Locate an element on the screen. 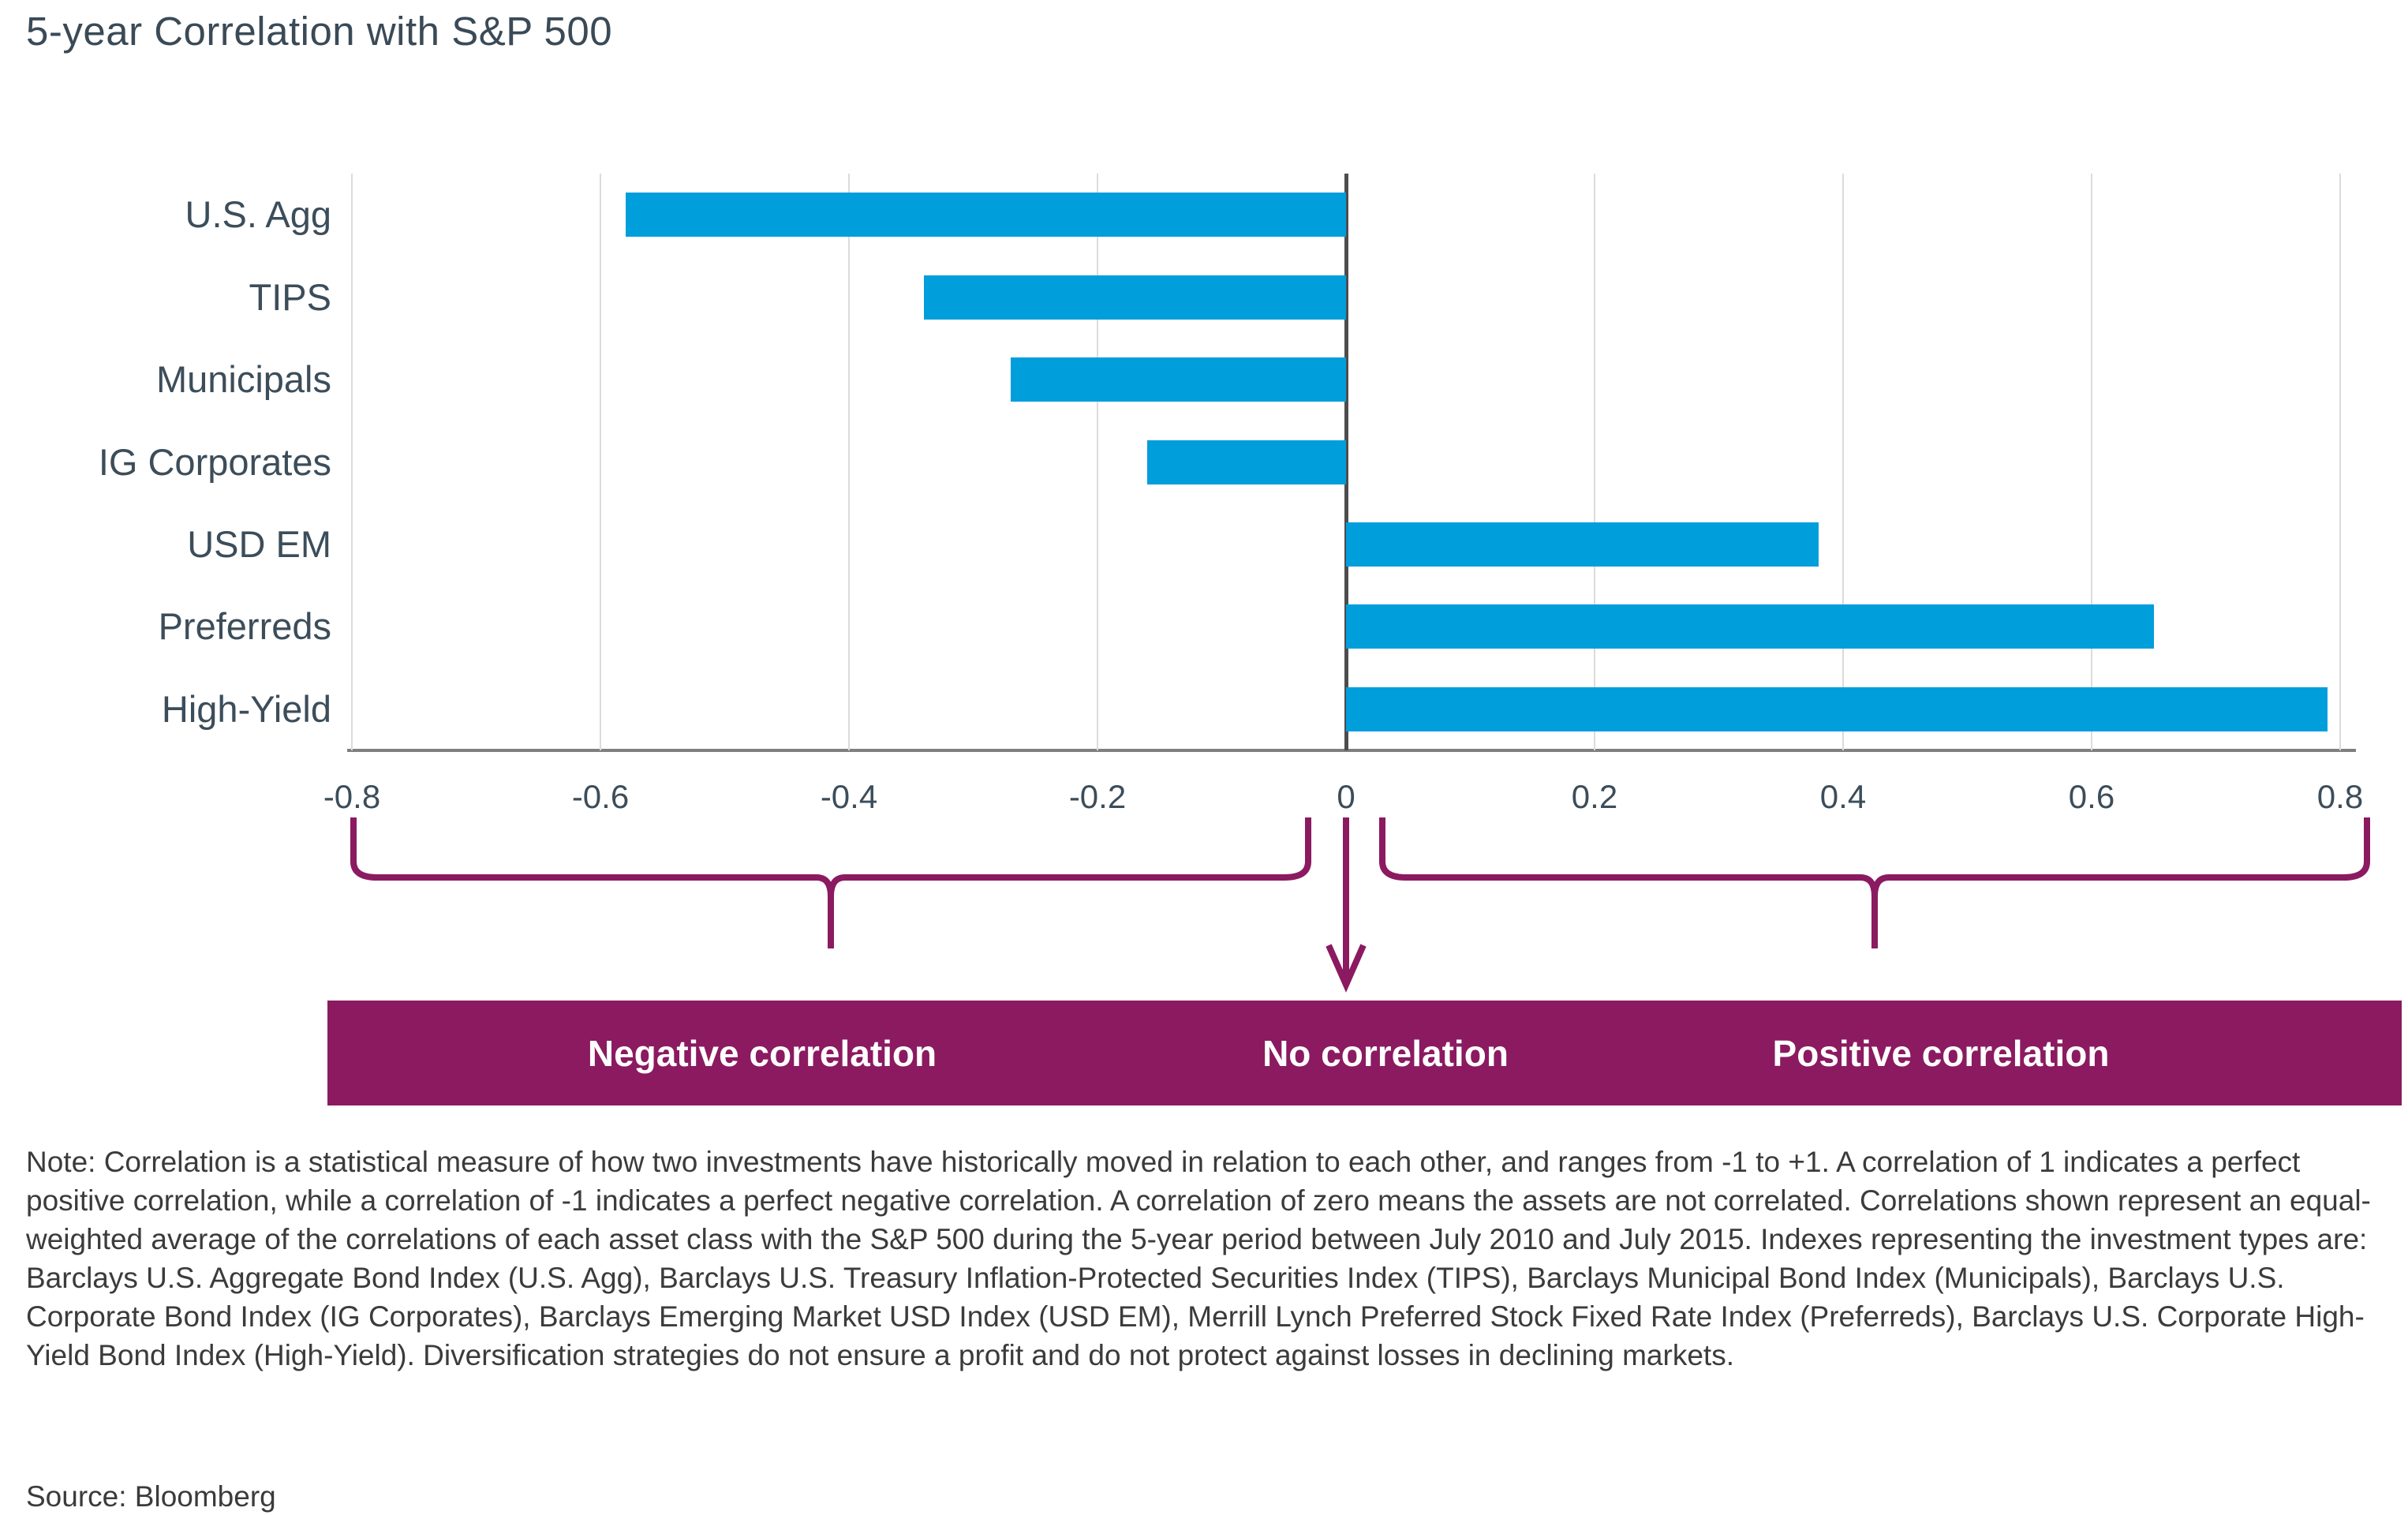 This screenshot has height=1515, width=2408. gridline--0.4 is located at coordinates (849, 462).